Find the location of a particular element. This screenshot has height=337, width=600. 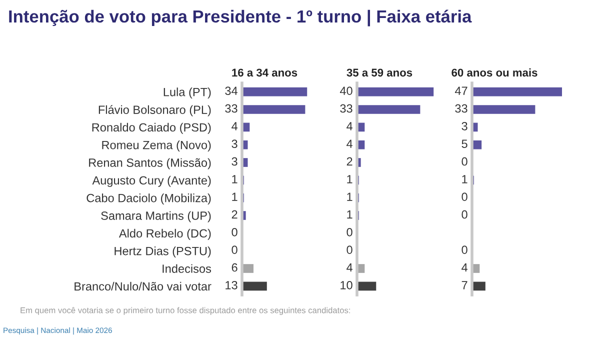

data-label: 13 is located at coordinates (232, 285).